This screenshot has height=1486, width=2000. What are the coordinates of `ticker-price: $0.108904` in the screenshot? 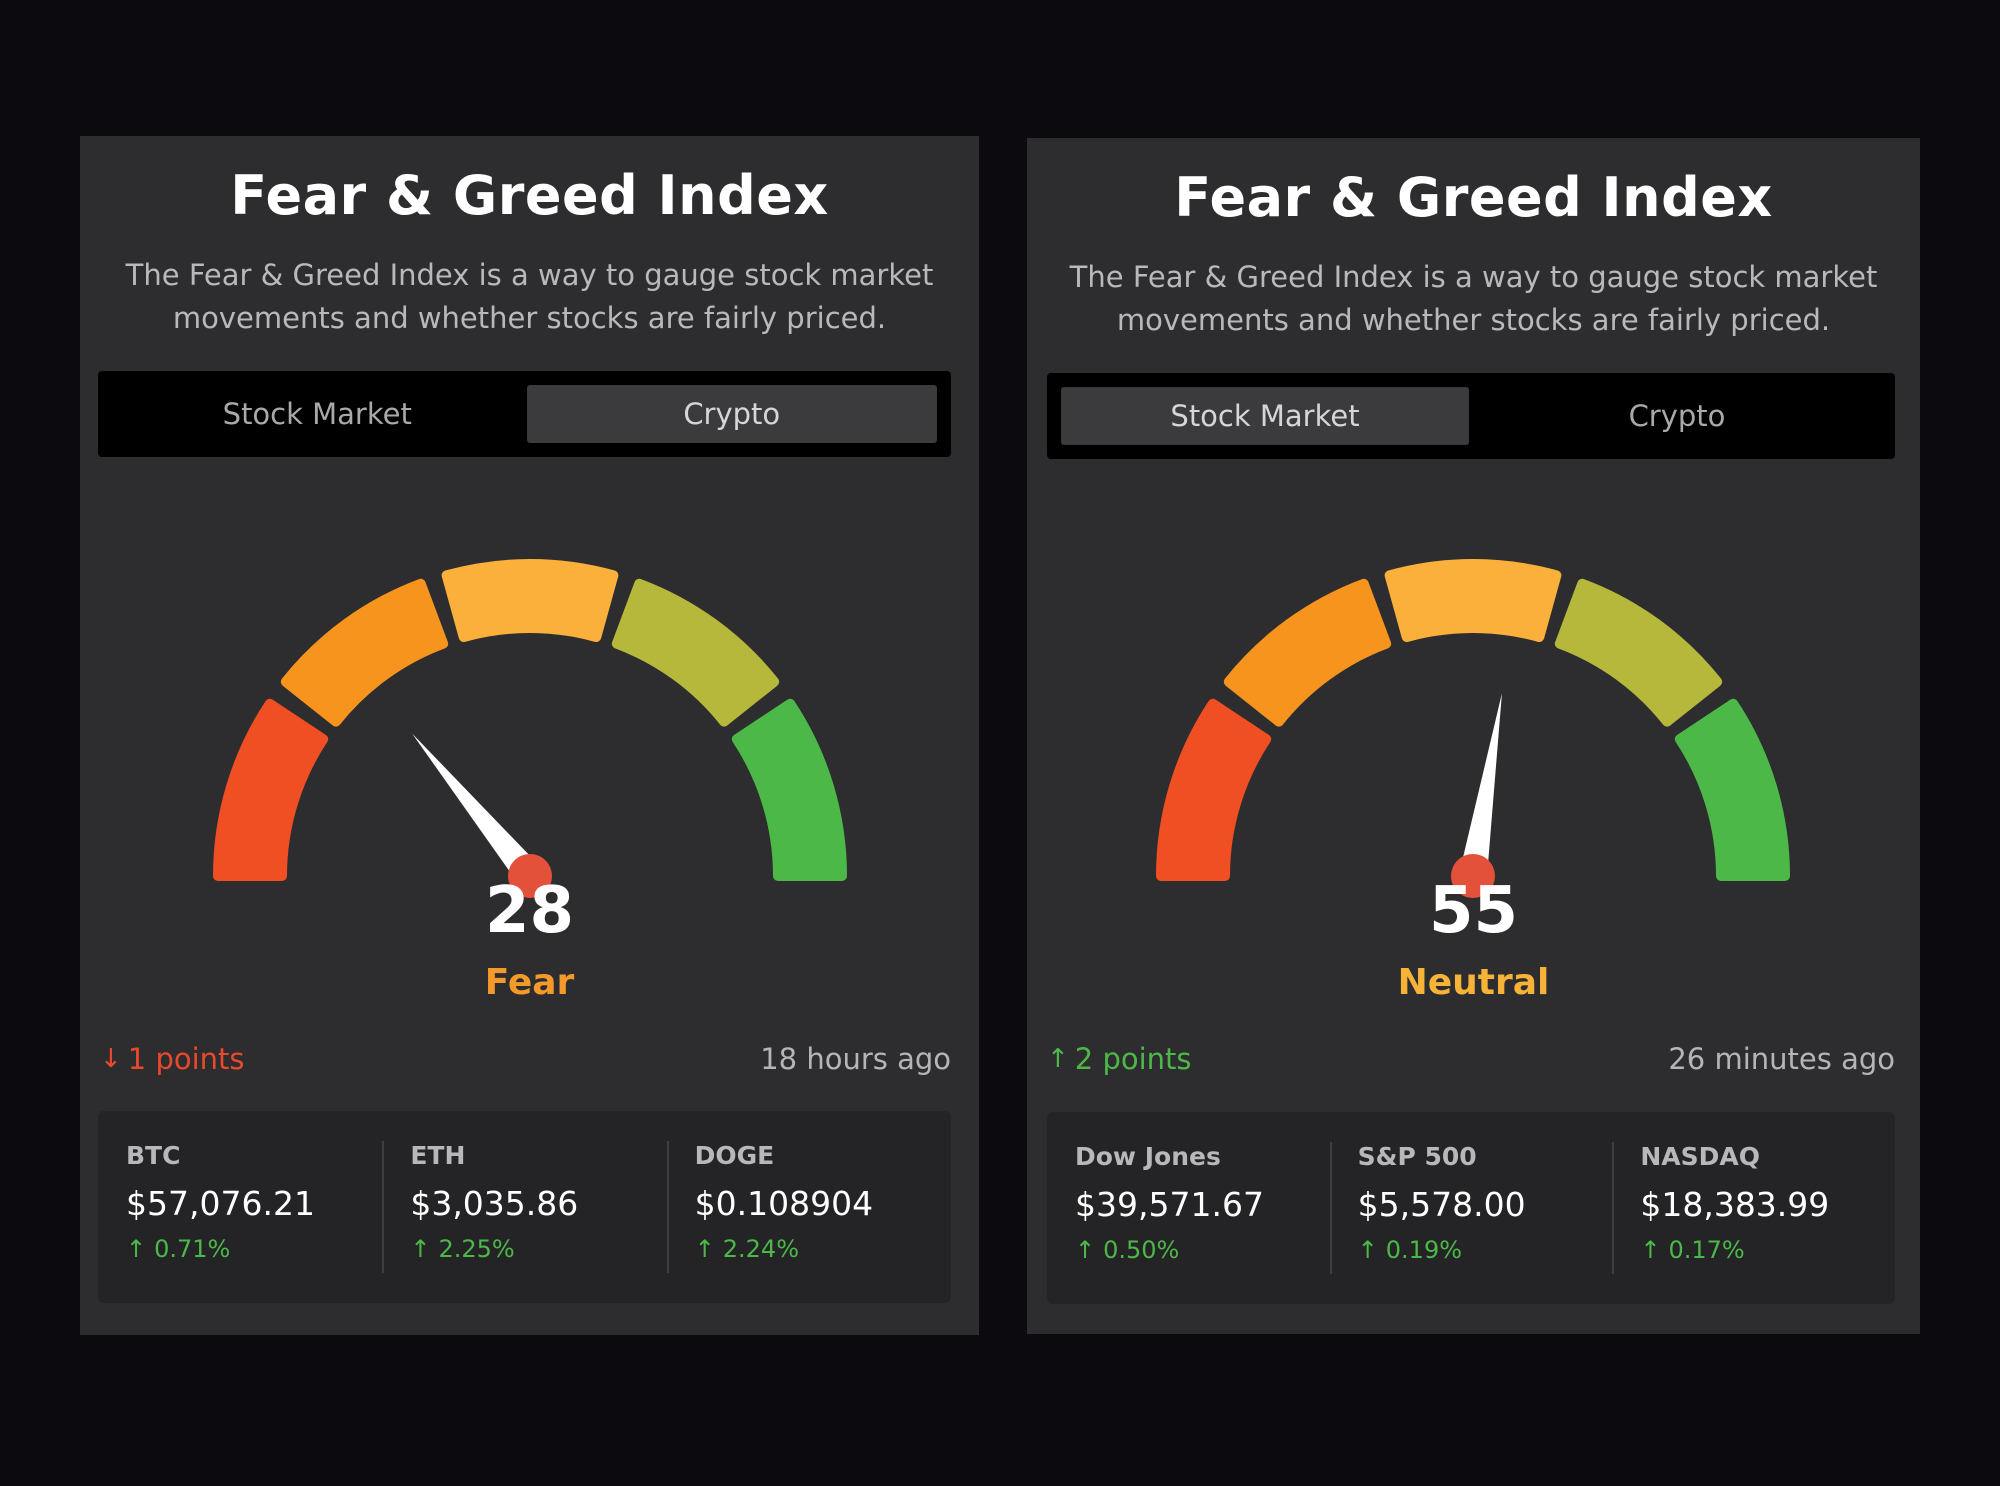 It's located at (784, 1203).